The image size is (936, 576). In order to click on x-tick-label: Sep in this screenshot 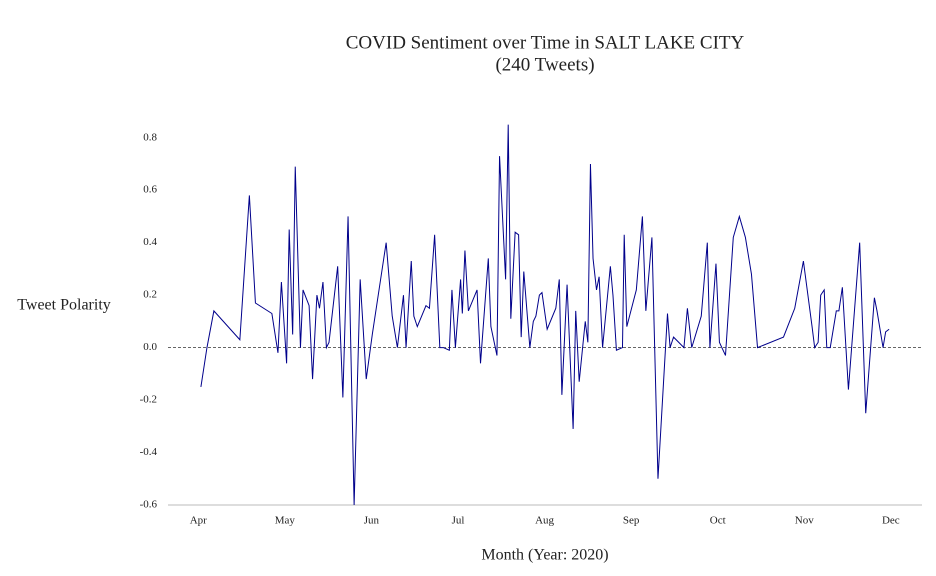, I will do `click(631, 521)`.